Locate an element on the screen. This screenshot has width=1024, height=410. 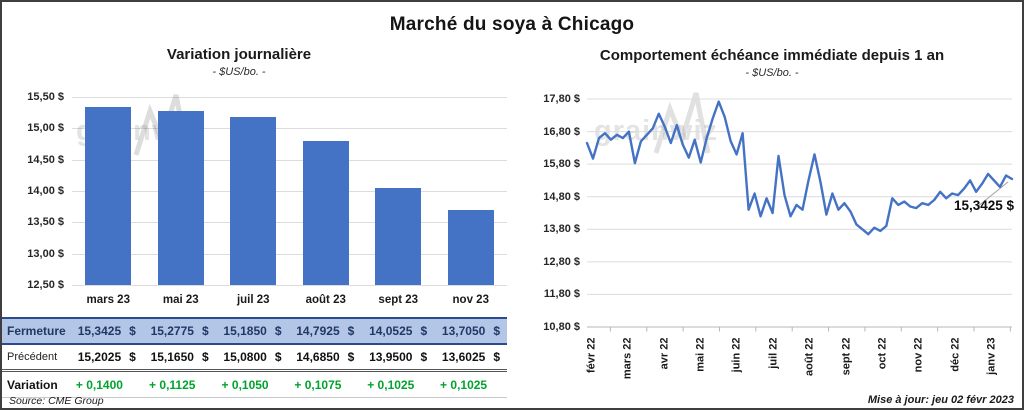
bar-chart-title: Variation journalière is located at coordinates (239, 54).